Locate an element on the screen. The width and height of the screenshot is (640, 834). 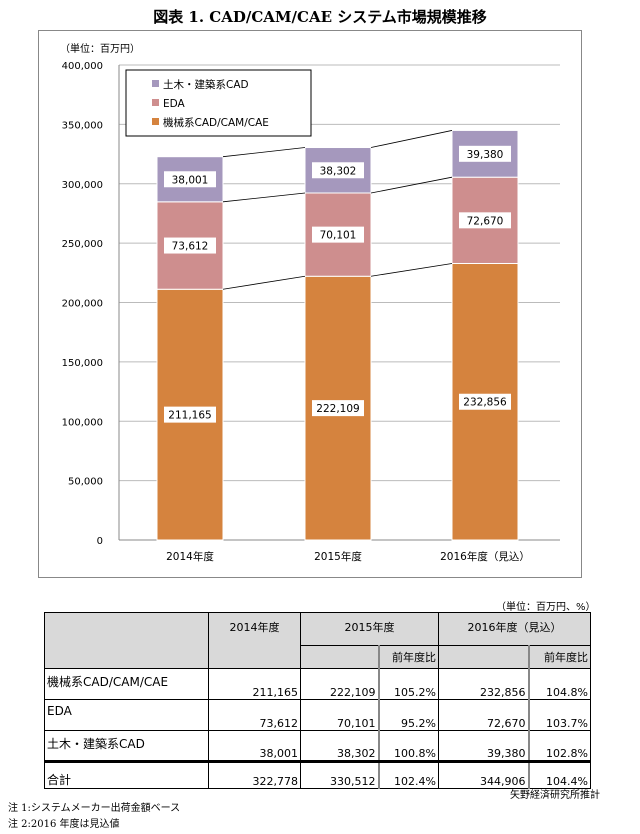
legend-label: 機械系CAD/CAM/CAE is located at coordinates (216, 122).